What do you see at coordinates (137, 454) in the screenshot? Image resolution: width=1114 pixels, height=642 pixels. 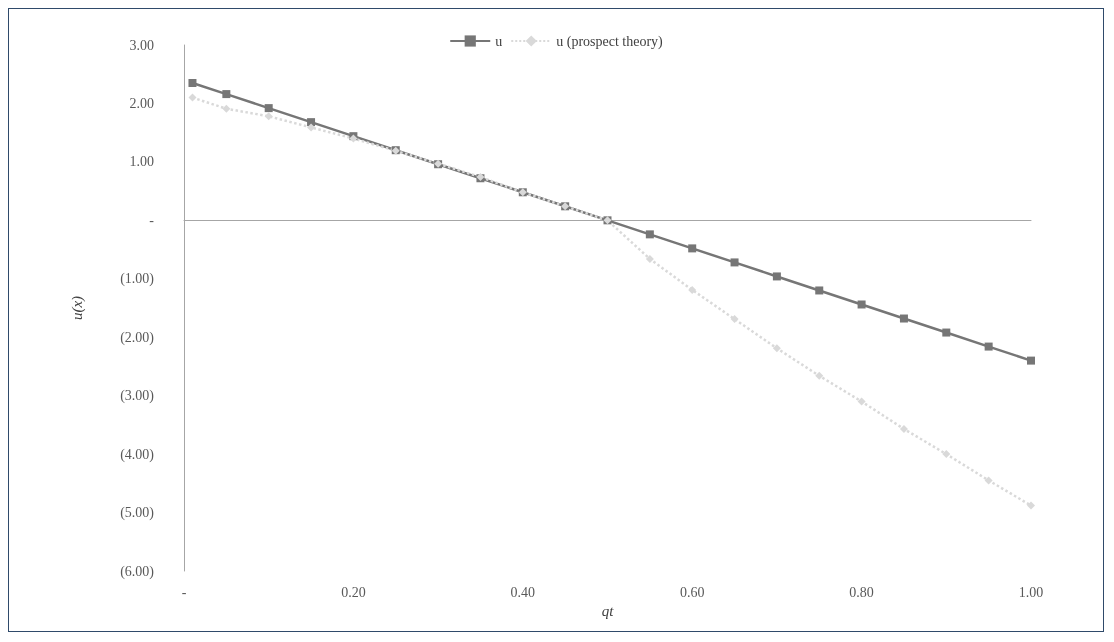 I see `y-tick-label: (4.00)` at bounding box center [137, 454].